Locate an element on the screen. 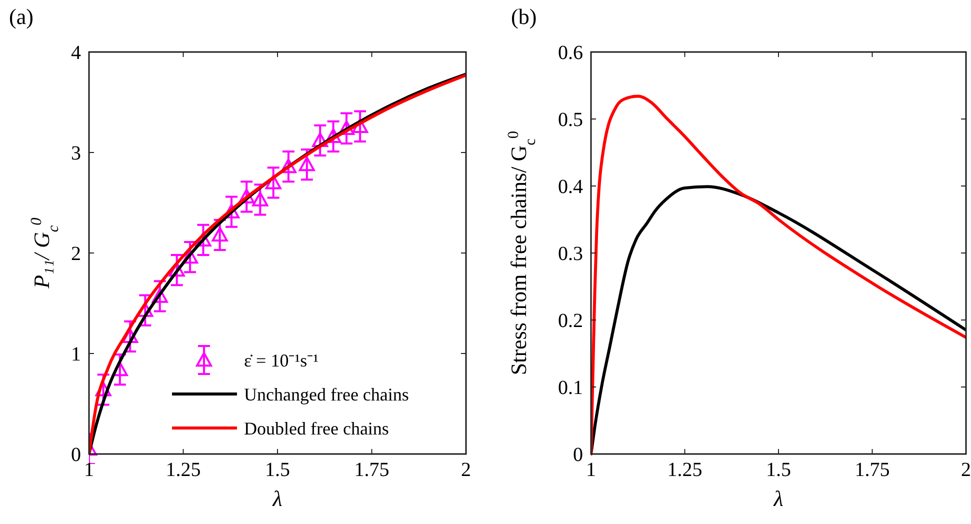  y-tick-label: 0.2 is located at coordinates (570, 321).